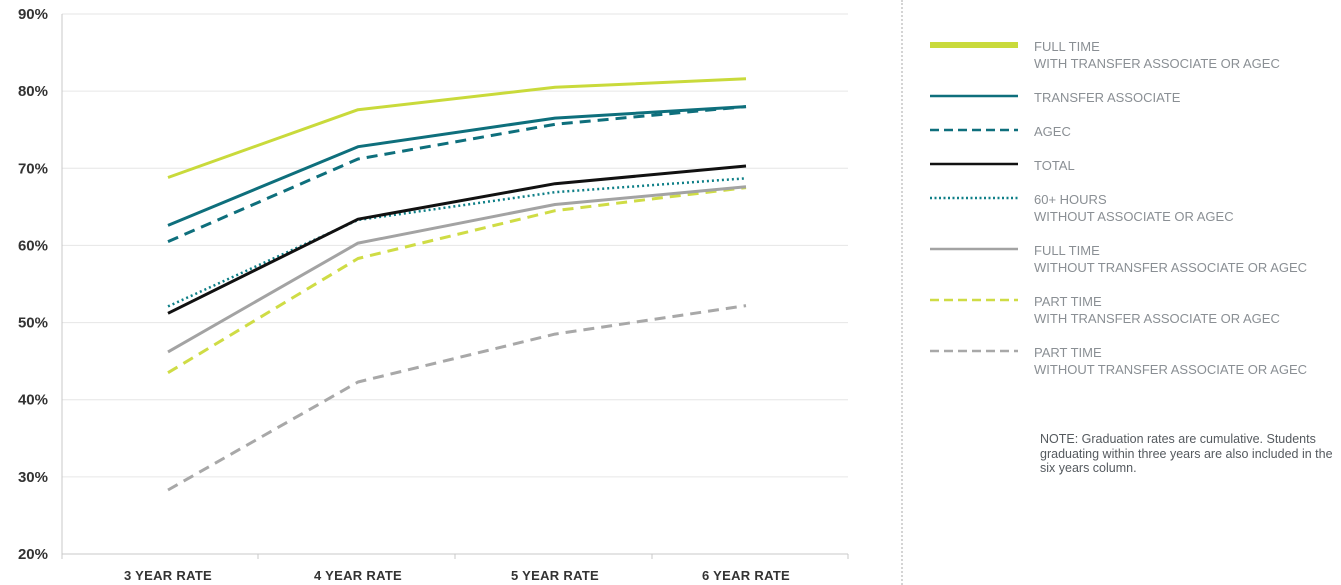 Image resolution: width=1341 pixels, height=585 pixels. What do you see at coordinates (746, 575) in the screenshot?
I see `x-tick-label: 6 YEAR RATE` at bounding box center [746, 575].